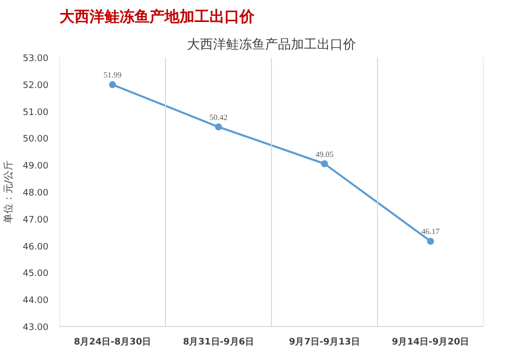 This screenshot has width=523, height=350. Describe the element at coordinates (35, 274) in the screenshot. I see `y-tick-label: 45.00` at that location.